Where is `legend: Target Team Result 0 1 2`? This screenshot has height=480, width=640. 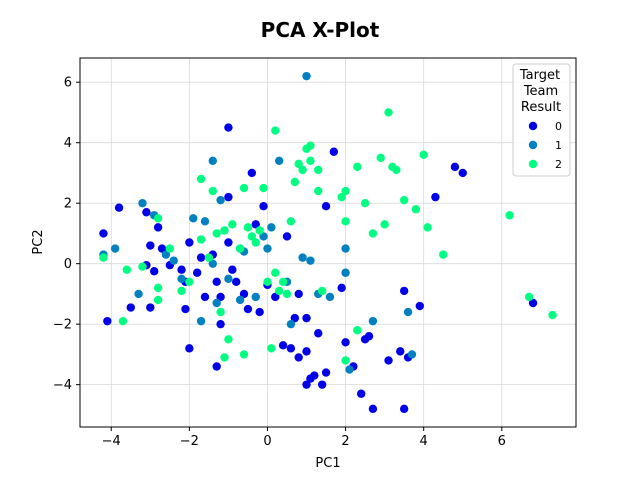
legend: Target Team Result 0 1 2 is located at coordinates (541, 120).